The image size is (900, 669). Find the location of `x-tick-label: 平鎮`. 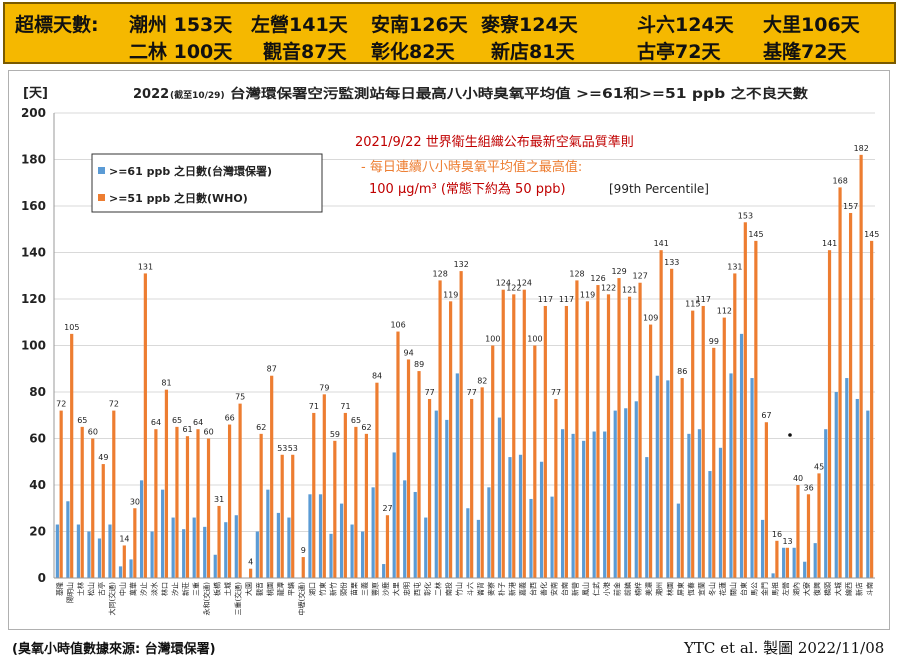

x-tick-label: 平鎮 is located at coordinates (290, 589).